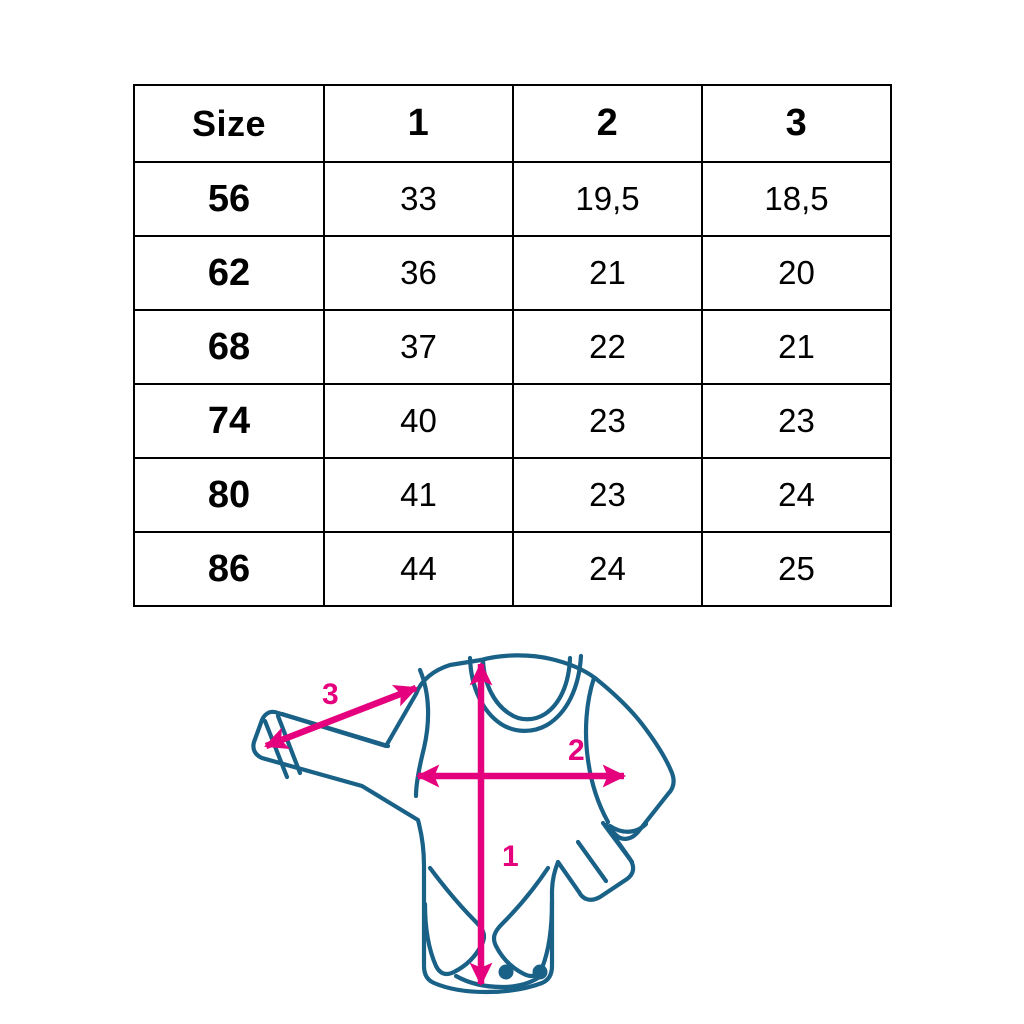 The height and width of the screenshot is (1024, 1024). What do you see at coordinates (229, 273) in the screenshot?
I see `cell-size: 62` at bounding box center [229, 273].